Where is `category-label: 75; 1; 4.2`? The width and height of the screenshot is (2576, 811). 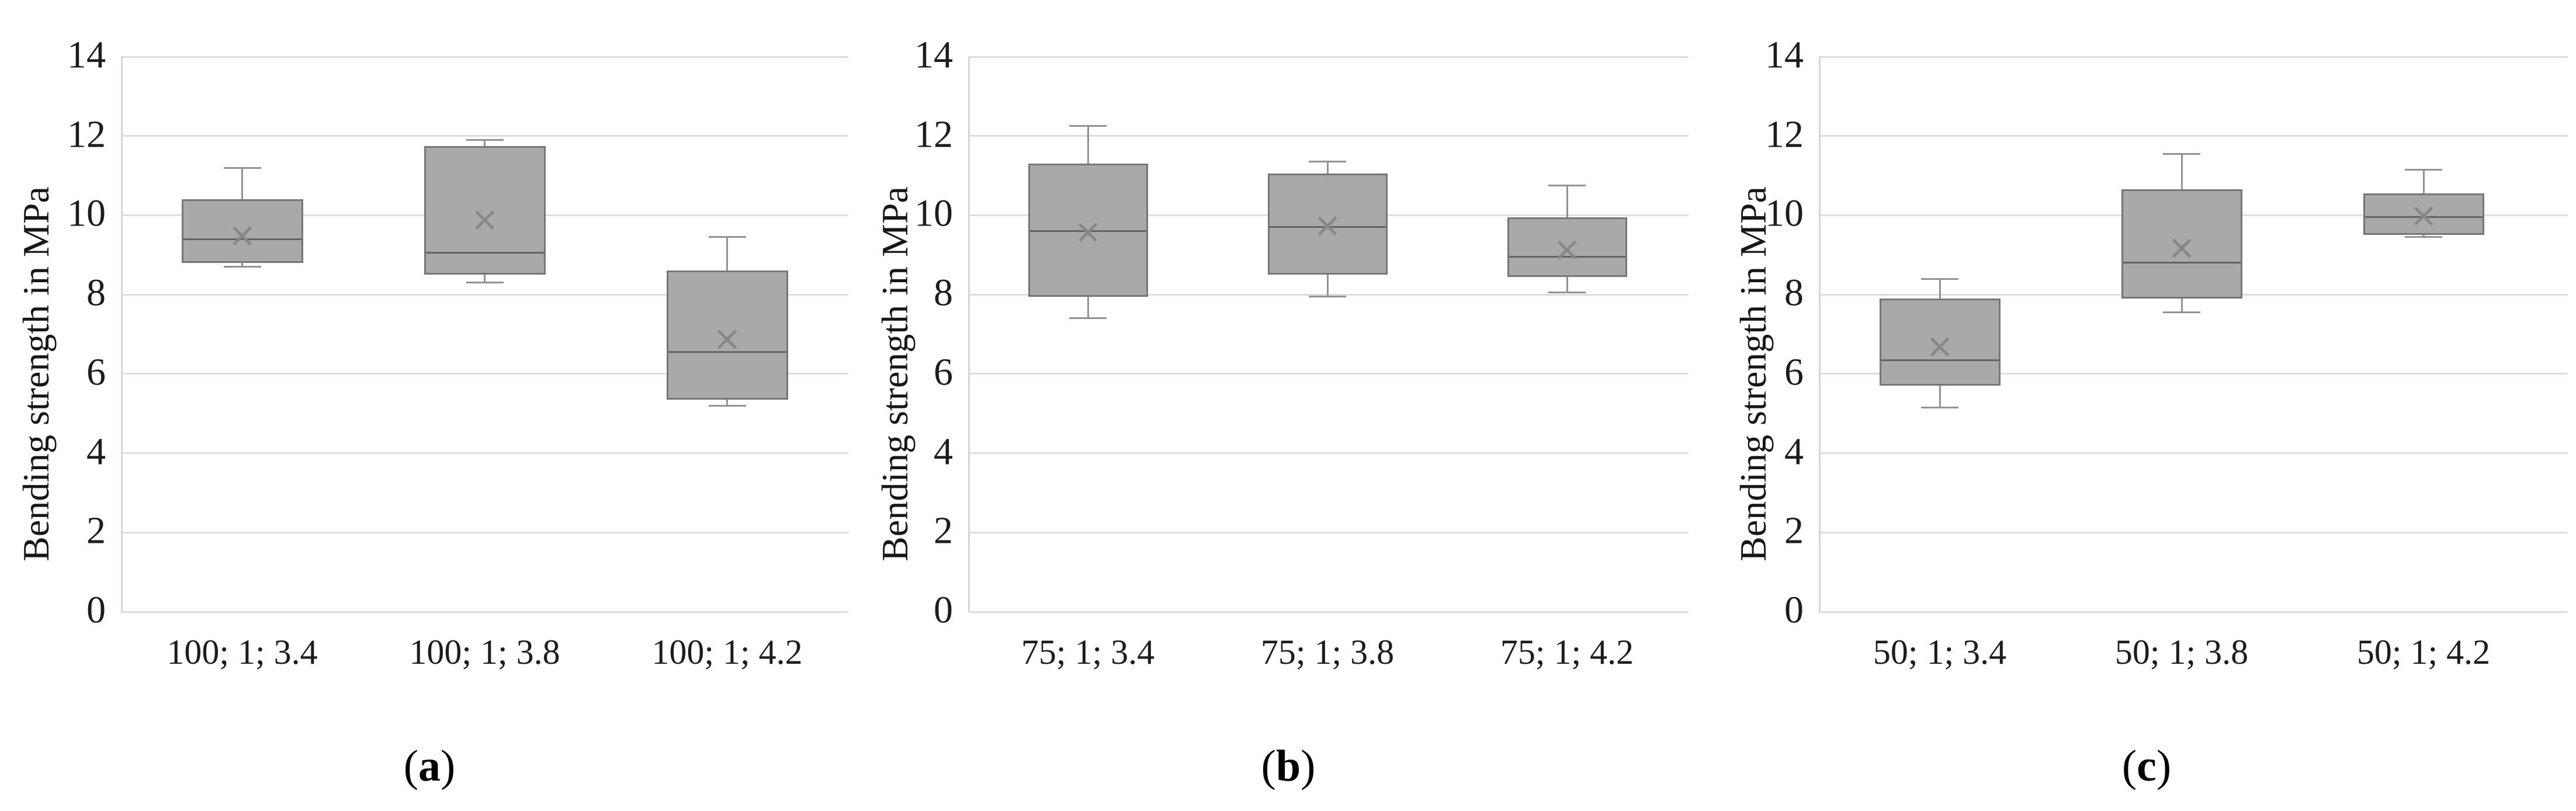
category-label: 75; 1; 4.2 is located at coordinates (1567, 652).